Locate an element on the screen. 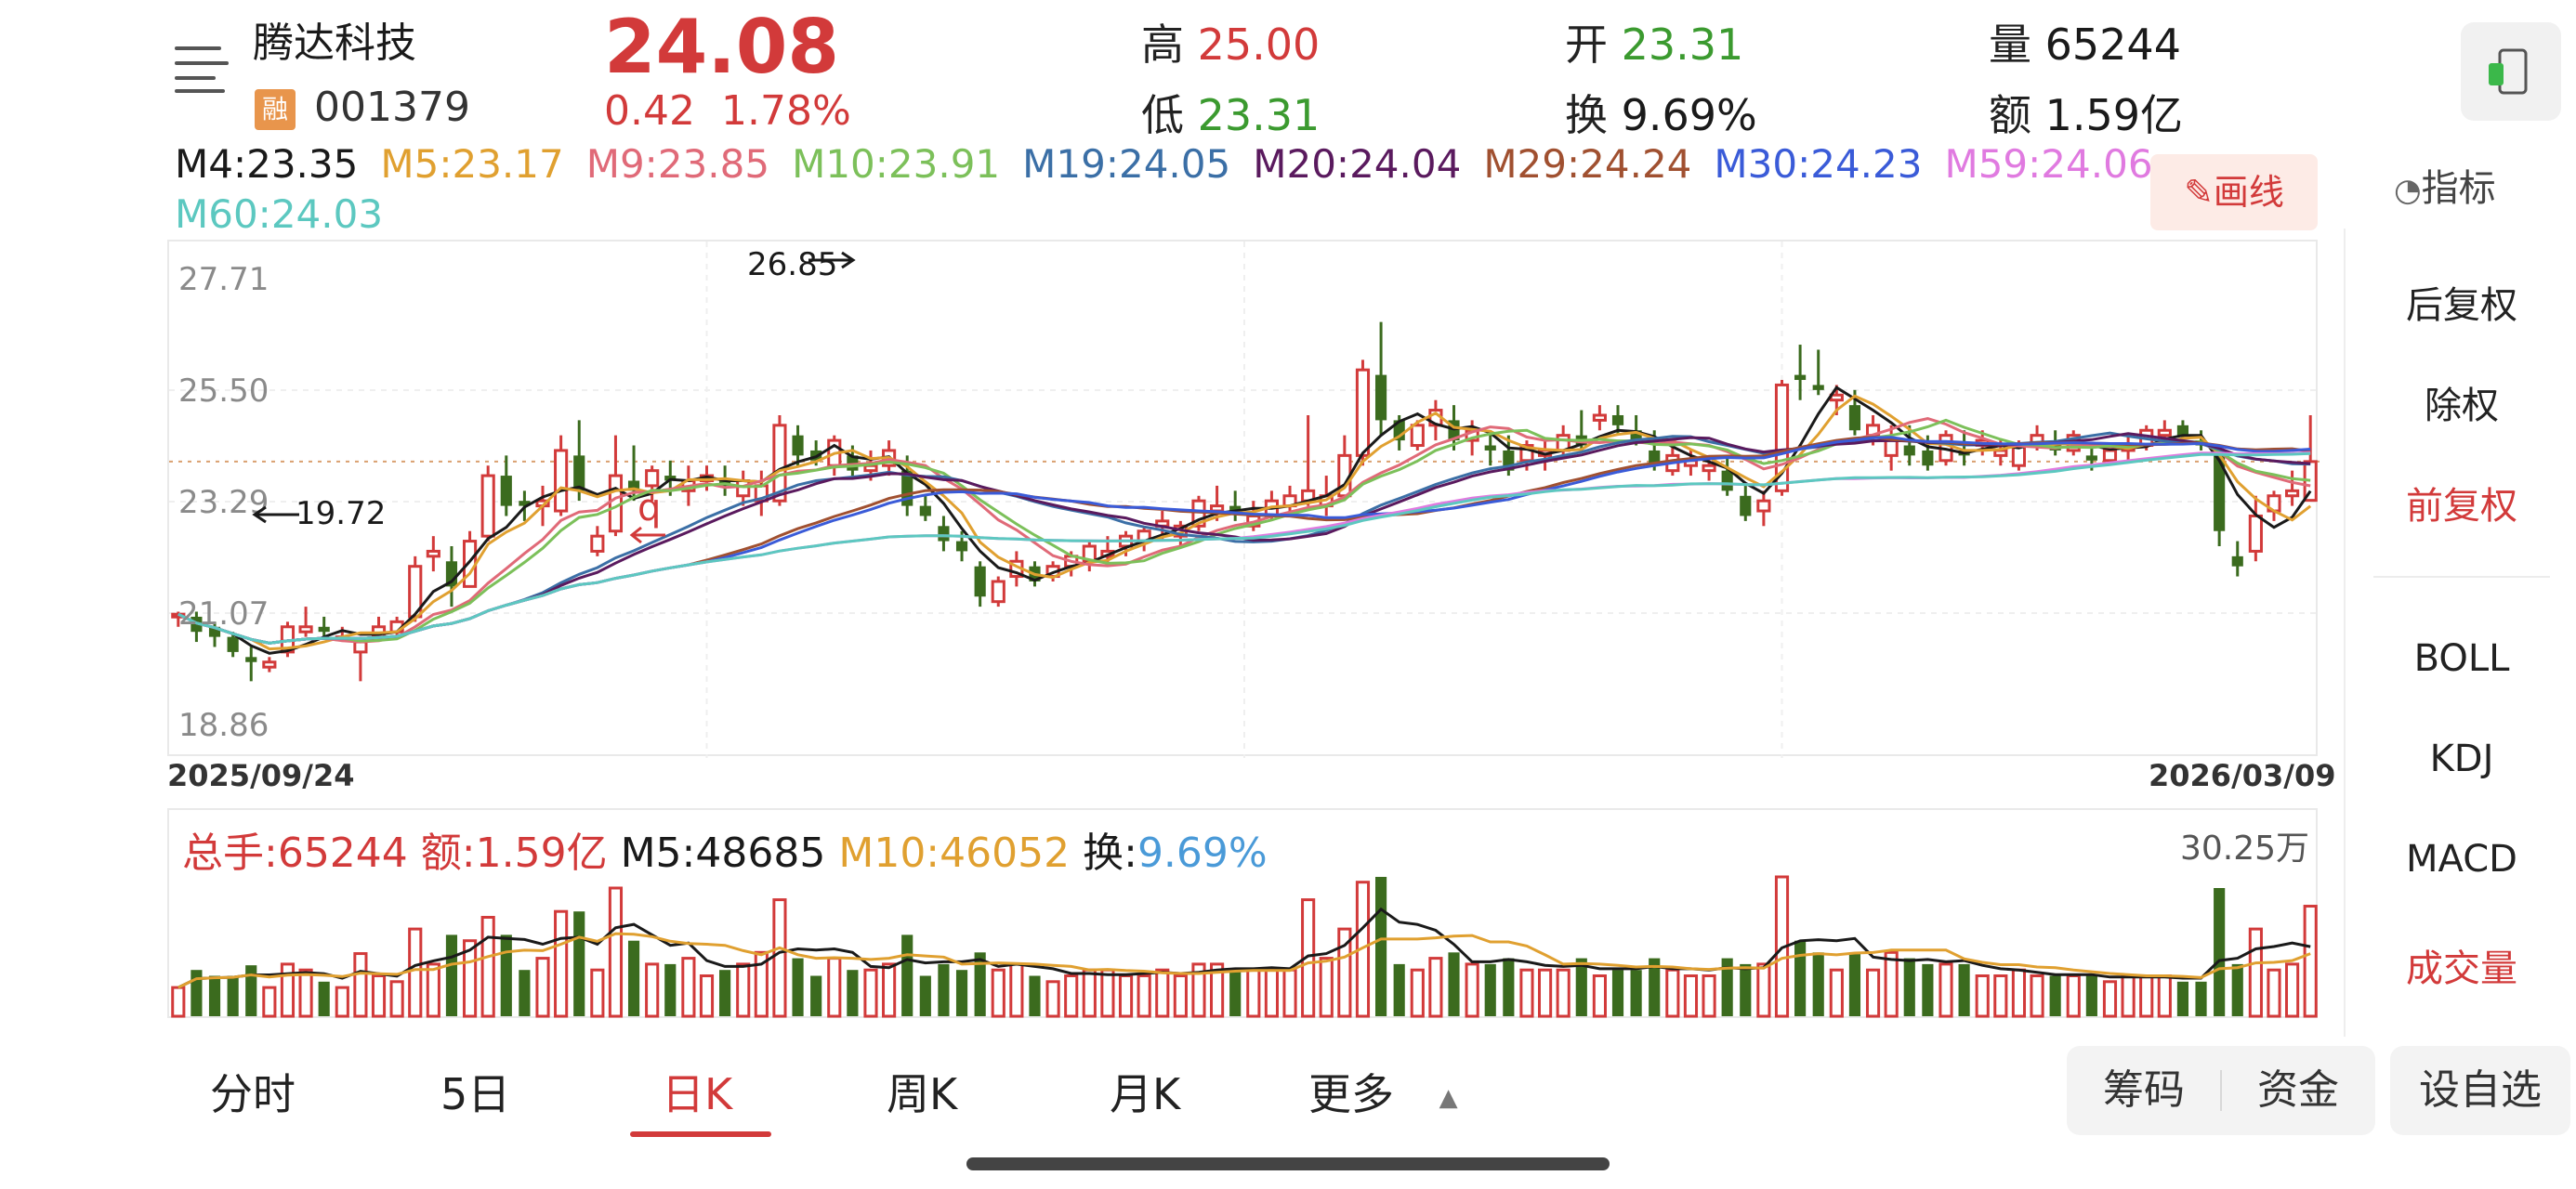  switch-screen-glyph is located at coordinates (2508, 71).